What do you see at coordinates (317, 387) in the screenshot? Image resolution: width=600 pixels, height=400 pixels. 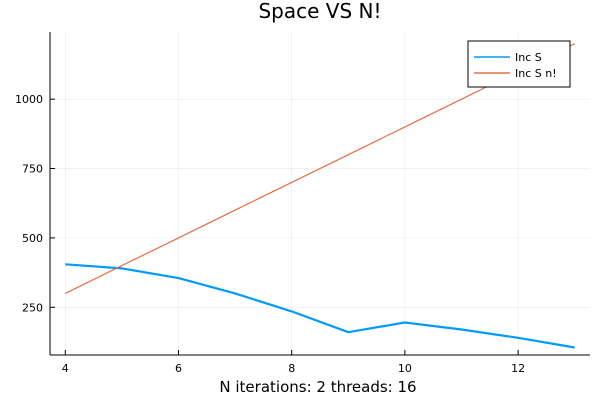 I see `x-axis-label: N iterations: 2 threads: 16` at bounding box center [317, 387].